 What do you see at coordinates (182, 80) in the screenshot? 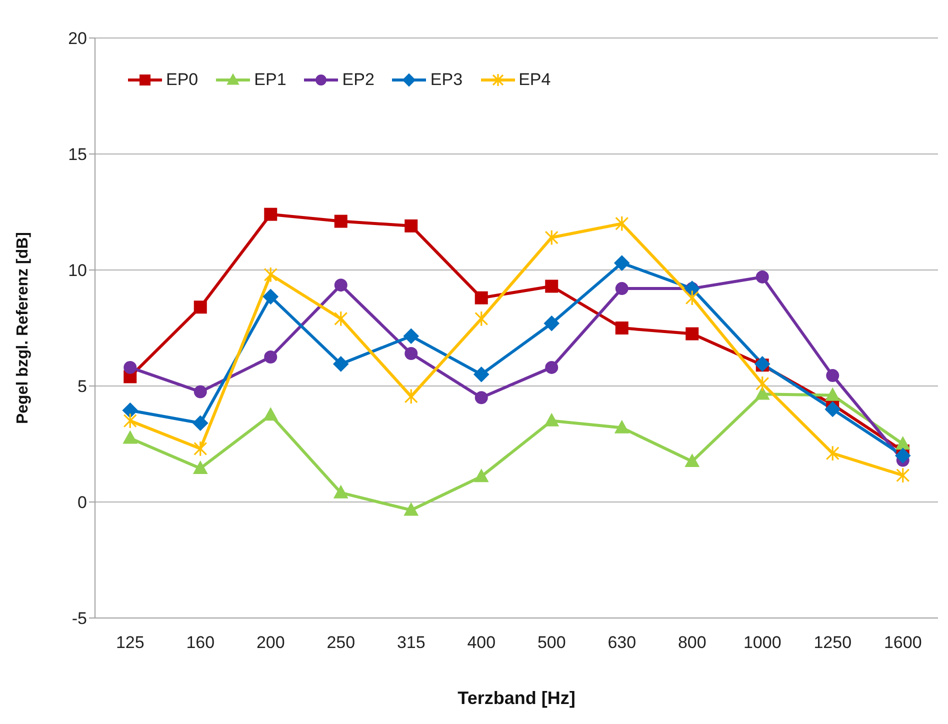
I see `legend-label: EP0` at bounding box center [182, 80].